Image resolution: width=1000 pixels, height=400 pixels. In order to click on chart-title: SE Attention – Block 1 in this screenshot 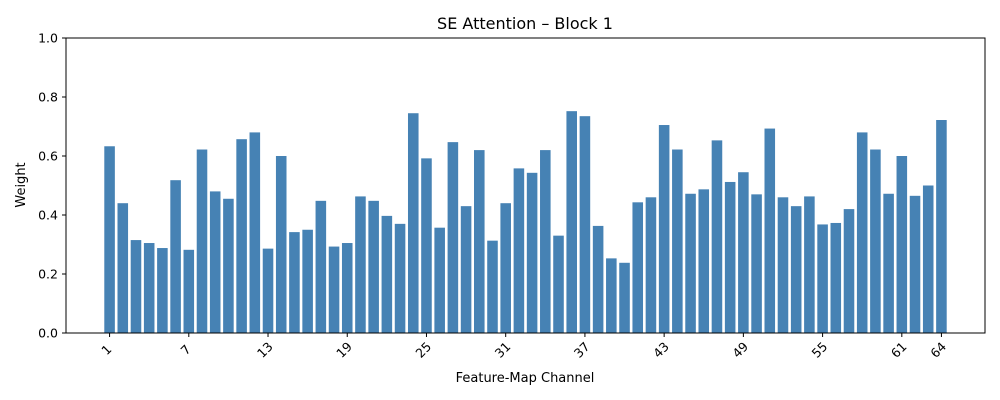, I will do `click(525, 23)`.